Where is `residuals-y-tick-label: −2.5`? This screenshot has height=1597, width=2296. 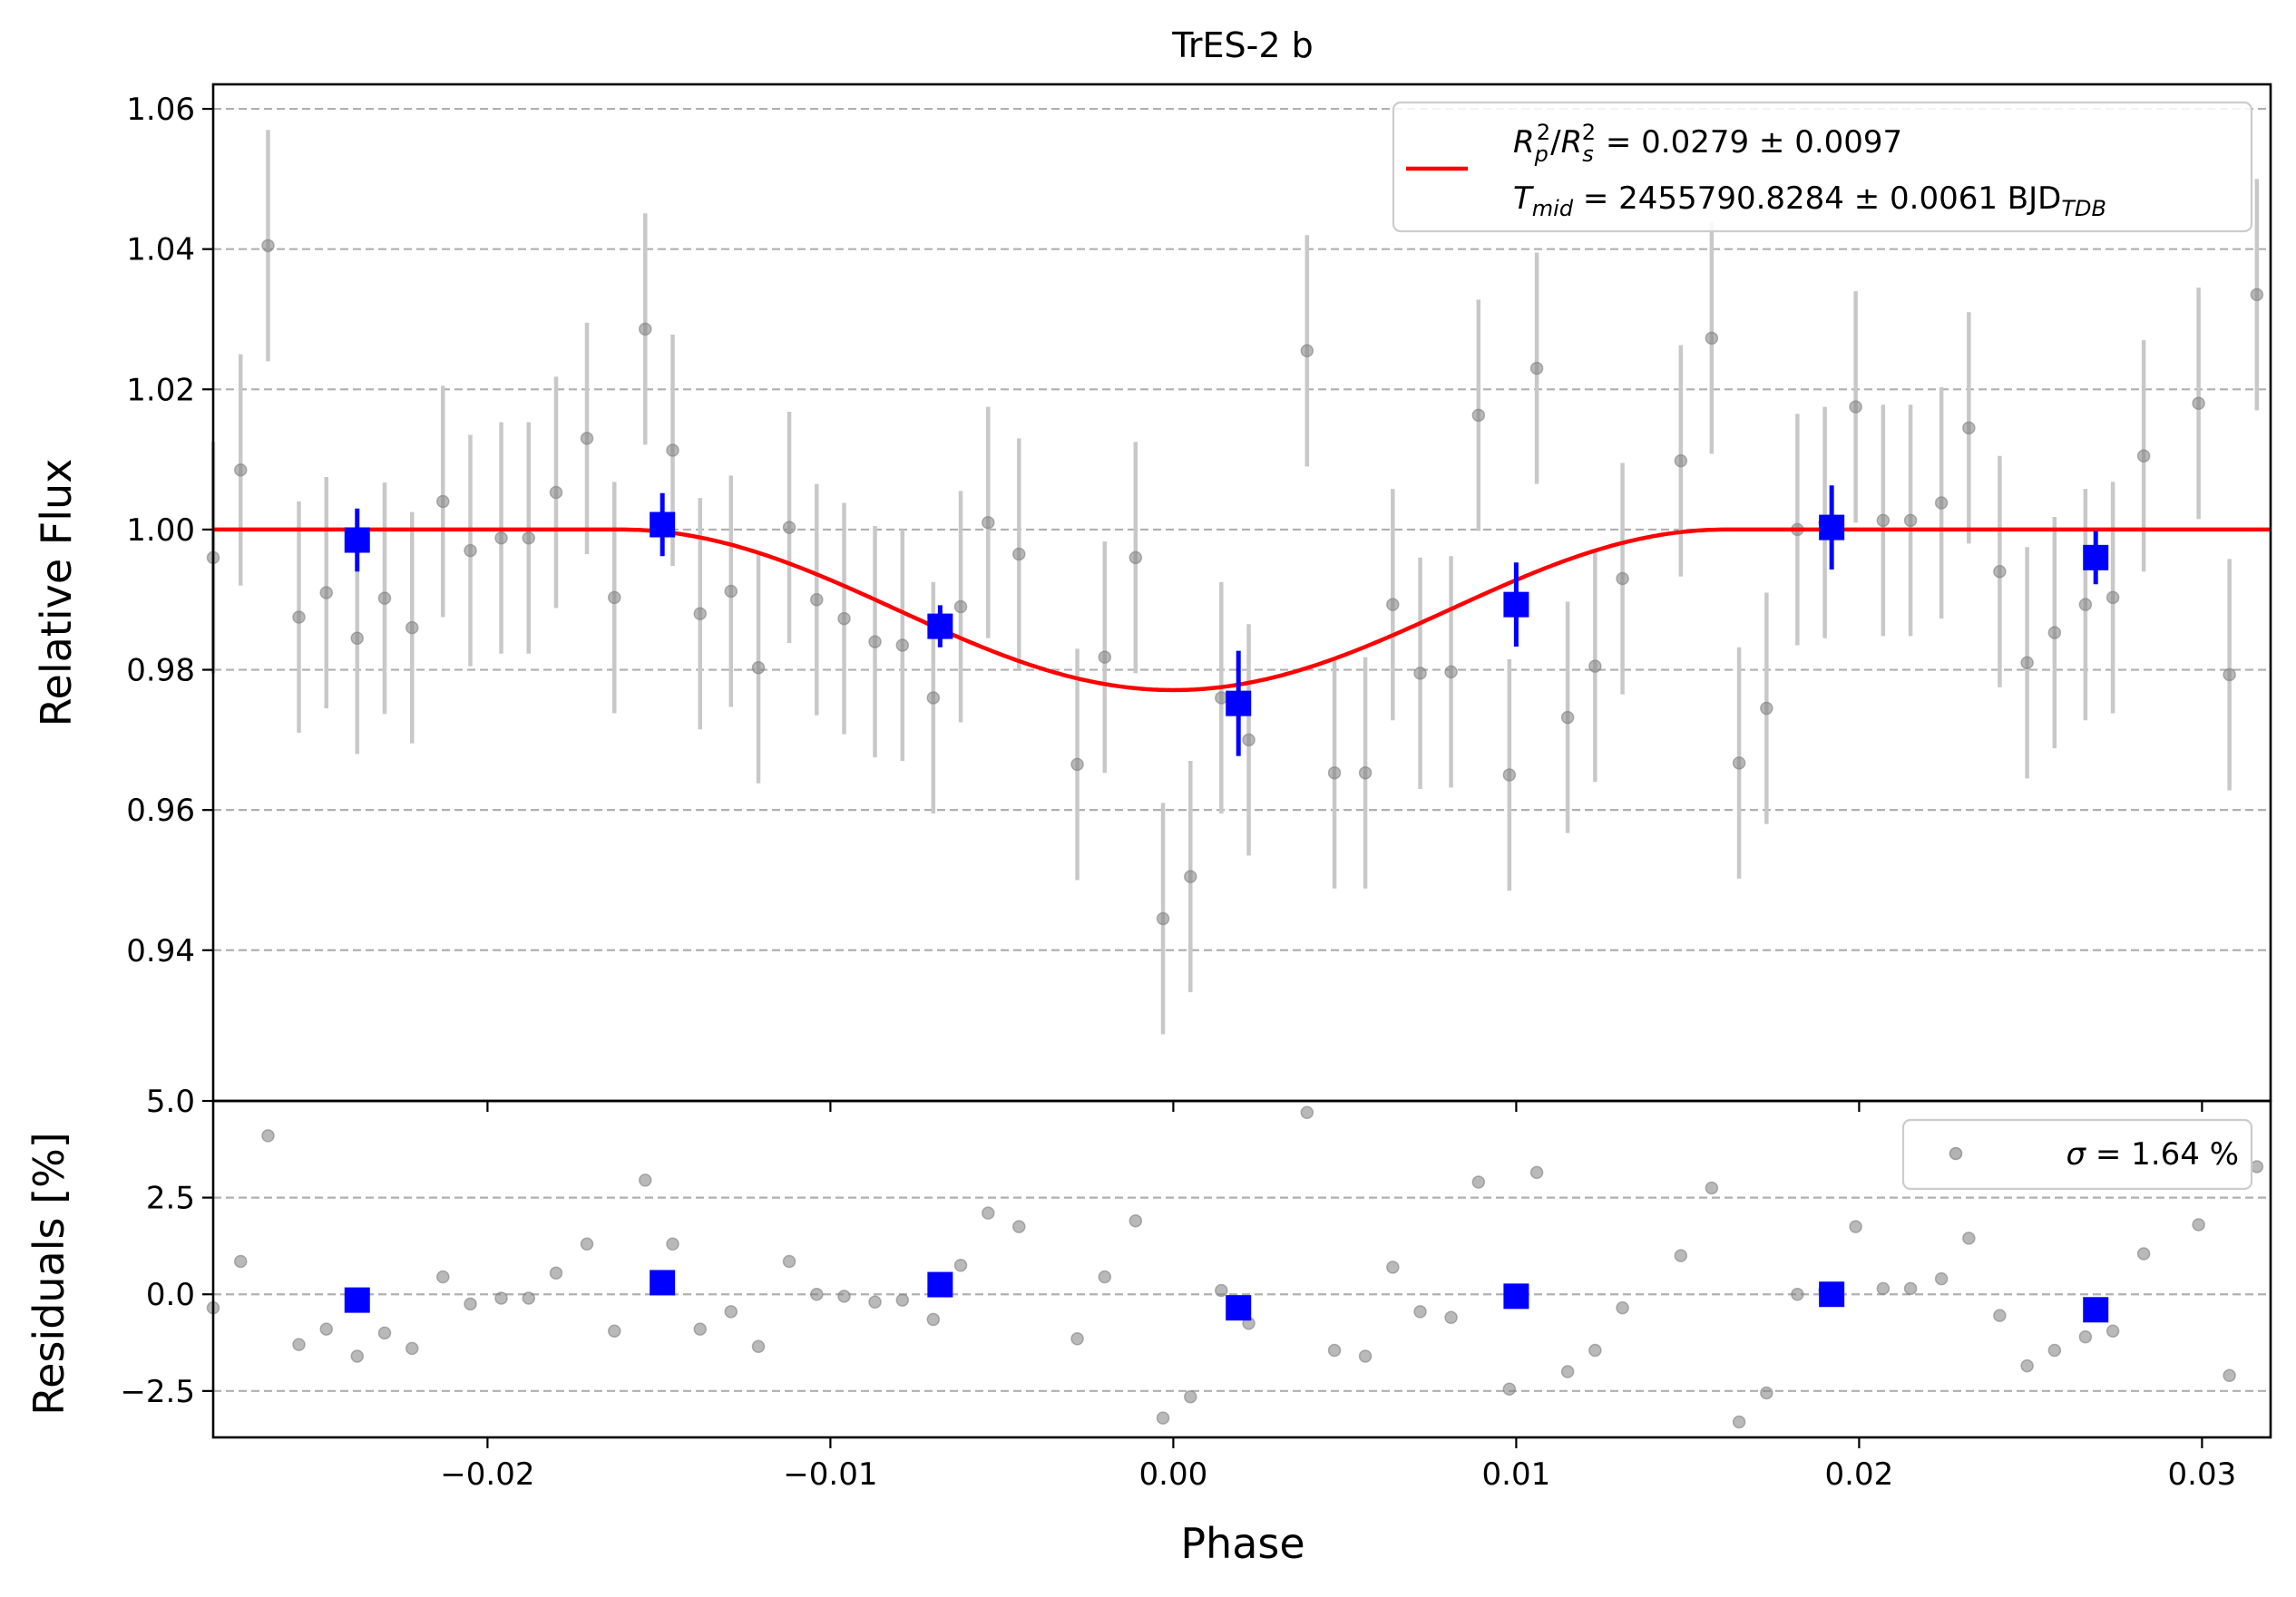 residuals-y-tick-label: −2.5 is located at coordinates (157, 1392).